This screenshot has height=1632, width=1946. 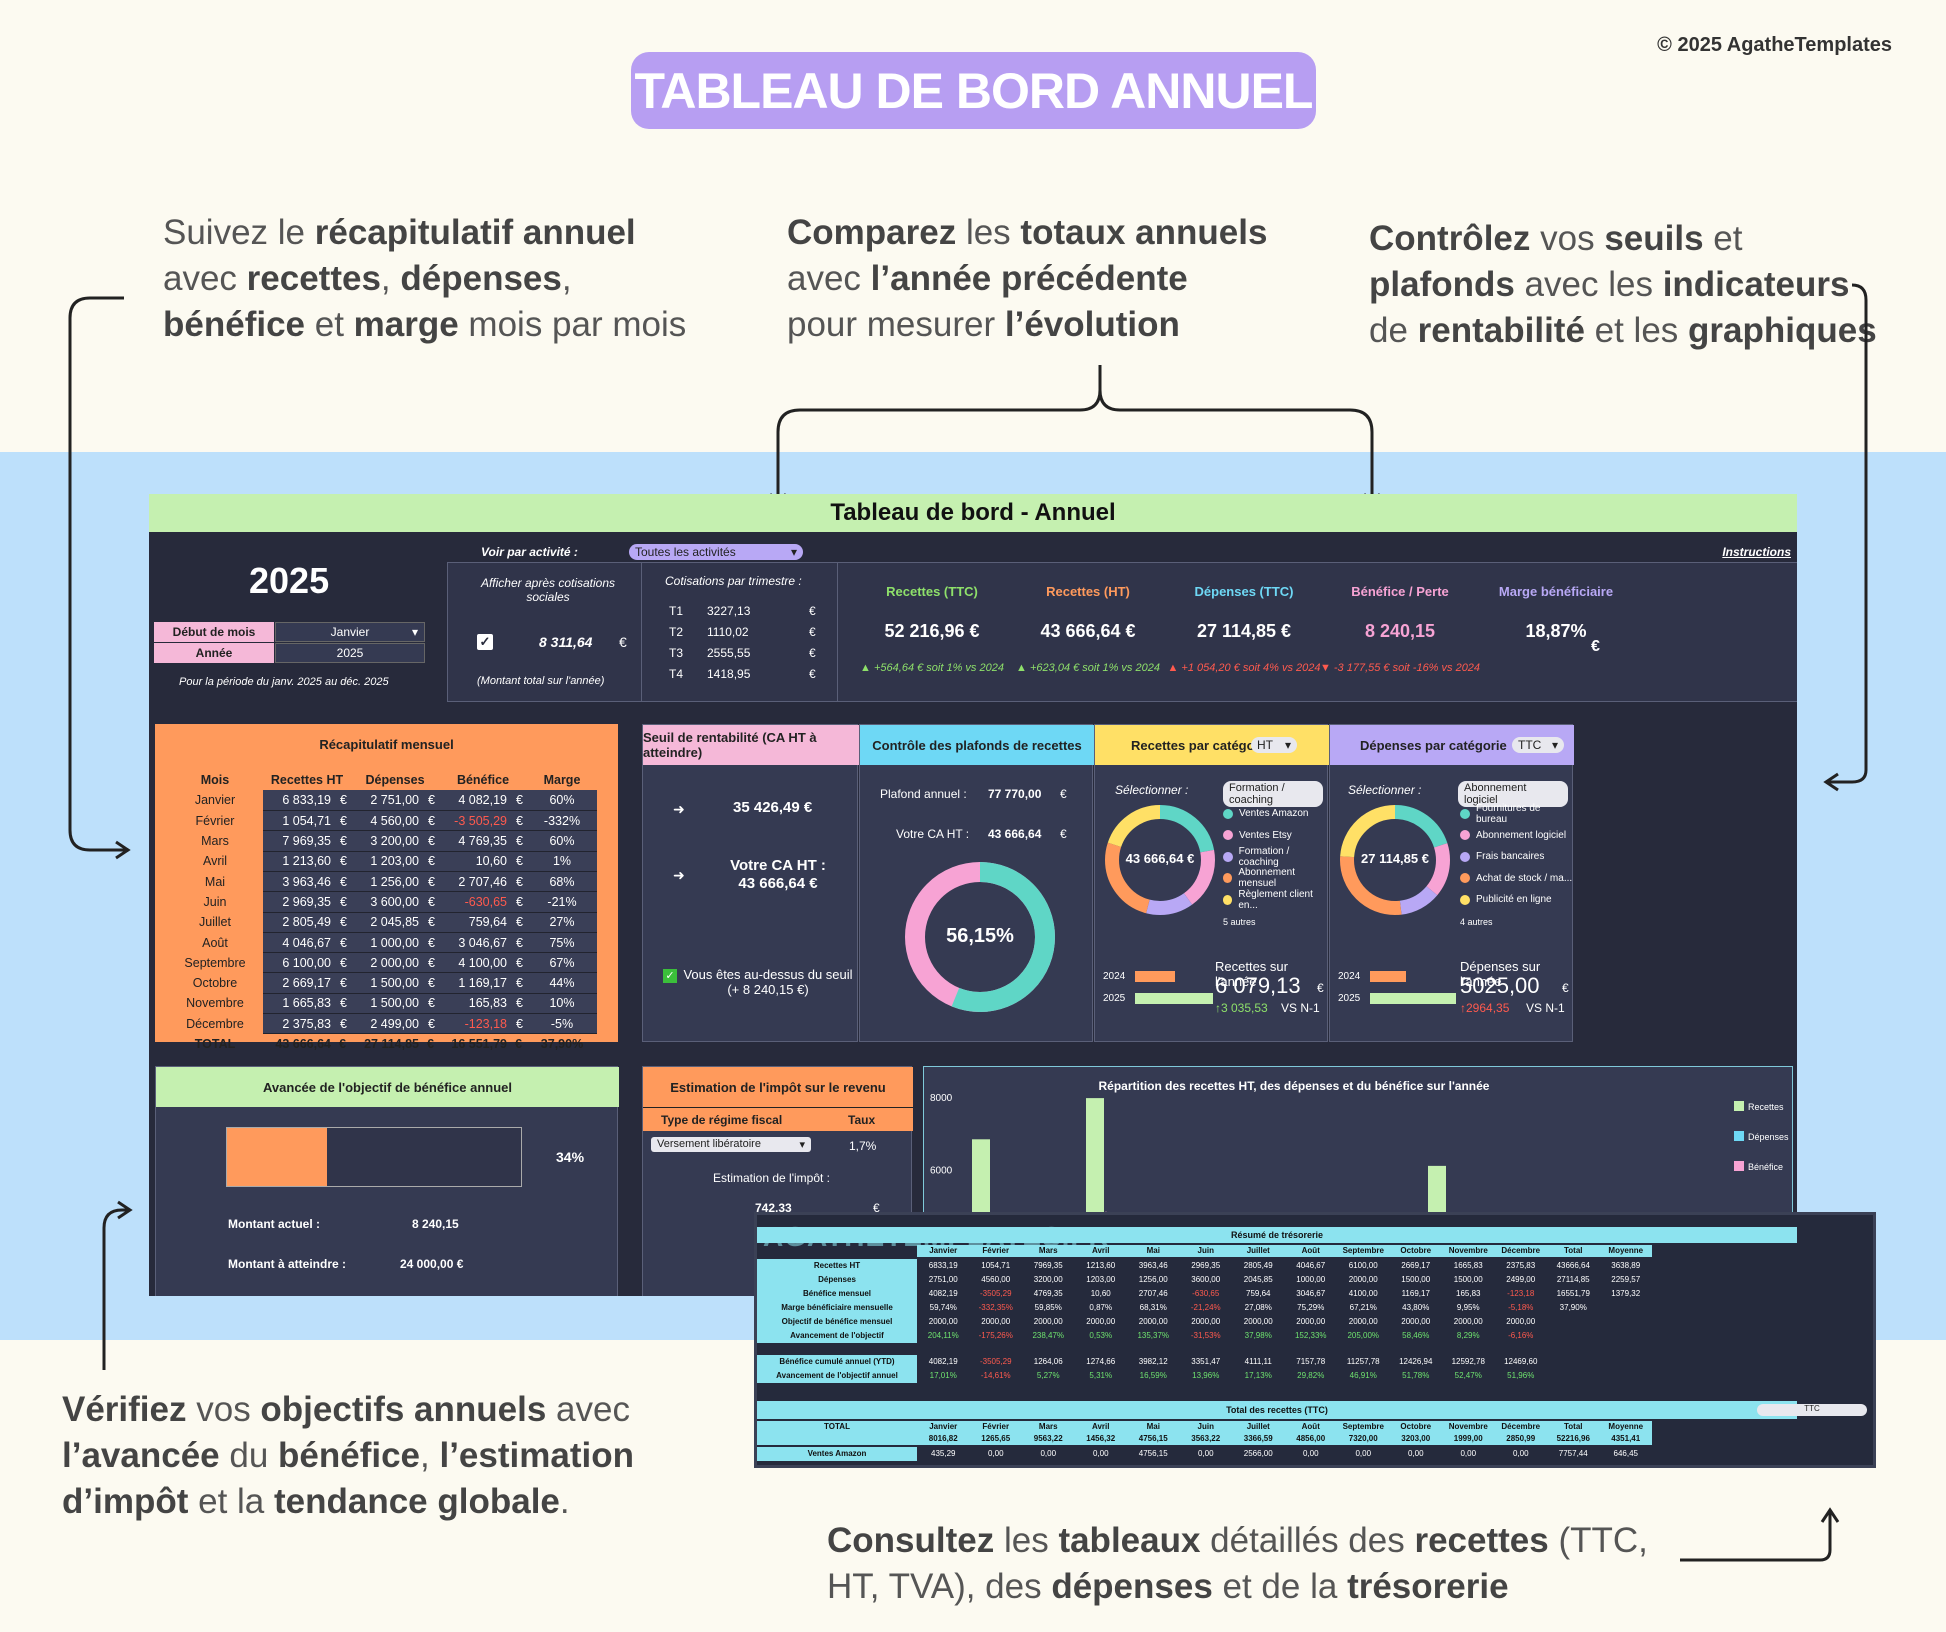 What do you see at coordinates (1273, 794) in the screenshot?
I see `rec-cat-select: Formation / coaching` at bounding box center [1273, 794].